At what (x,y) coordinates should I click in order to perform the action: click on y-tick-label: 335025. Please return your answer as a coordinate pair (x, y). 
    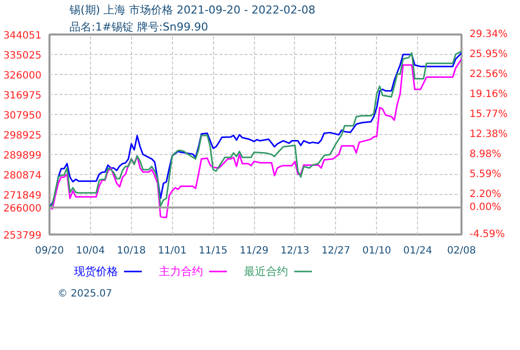
    Looking at the image, I should click on (22, 56).